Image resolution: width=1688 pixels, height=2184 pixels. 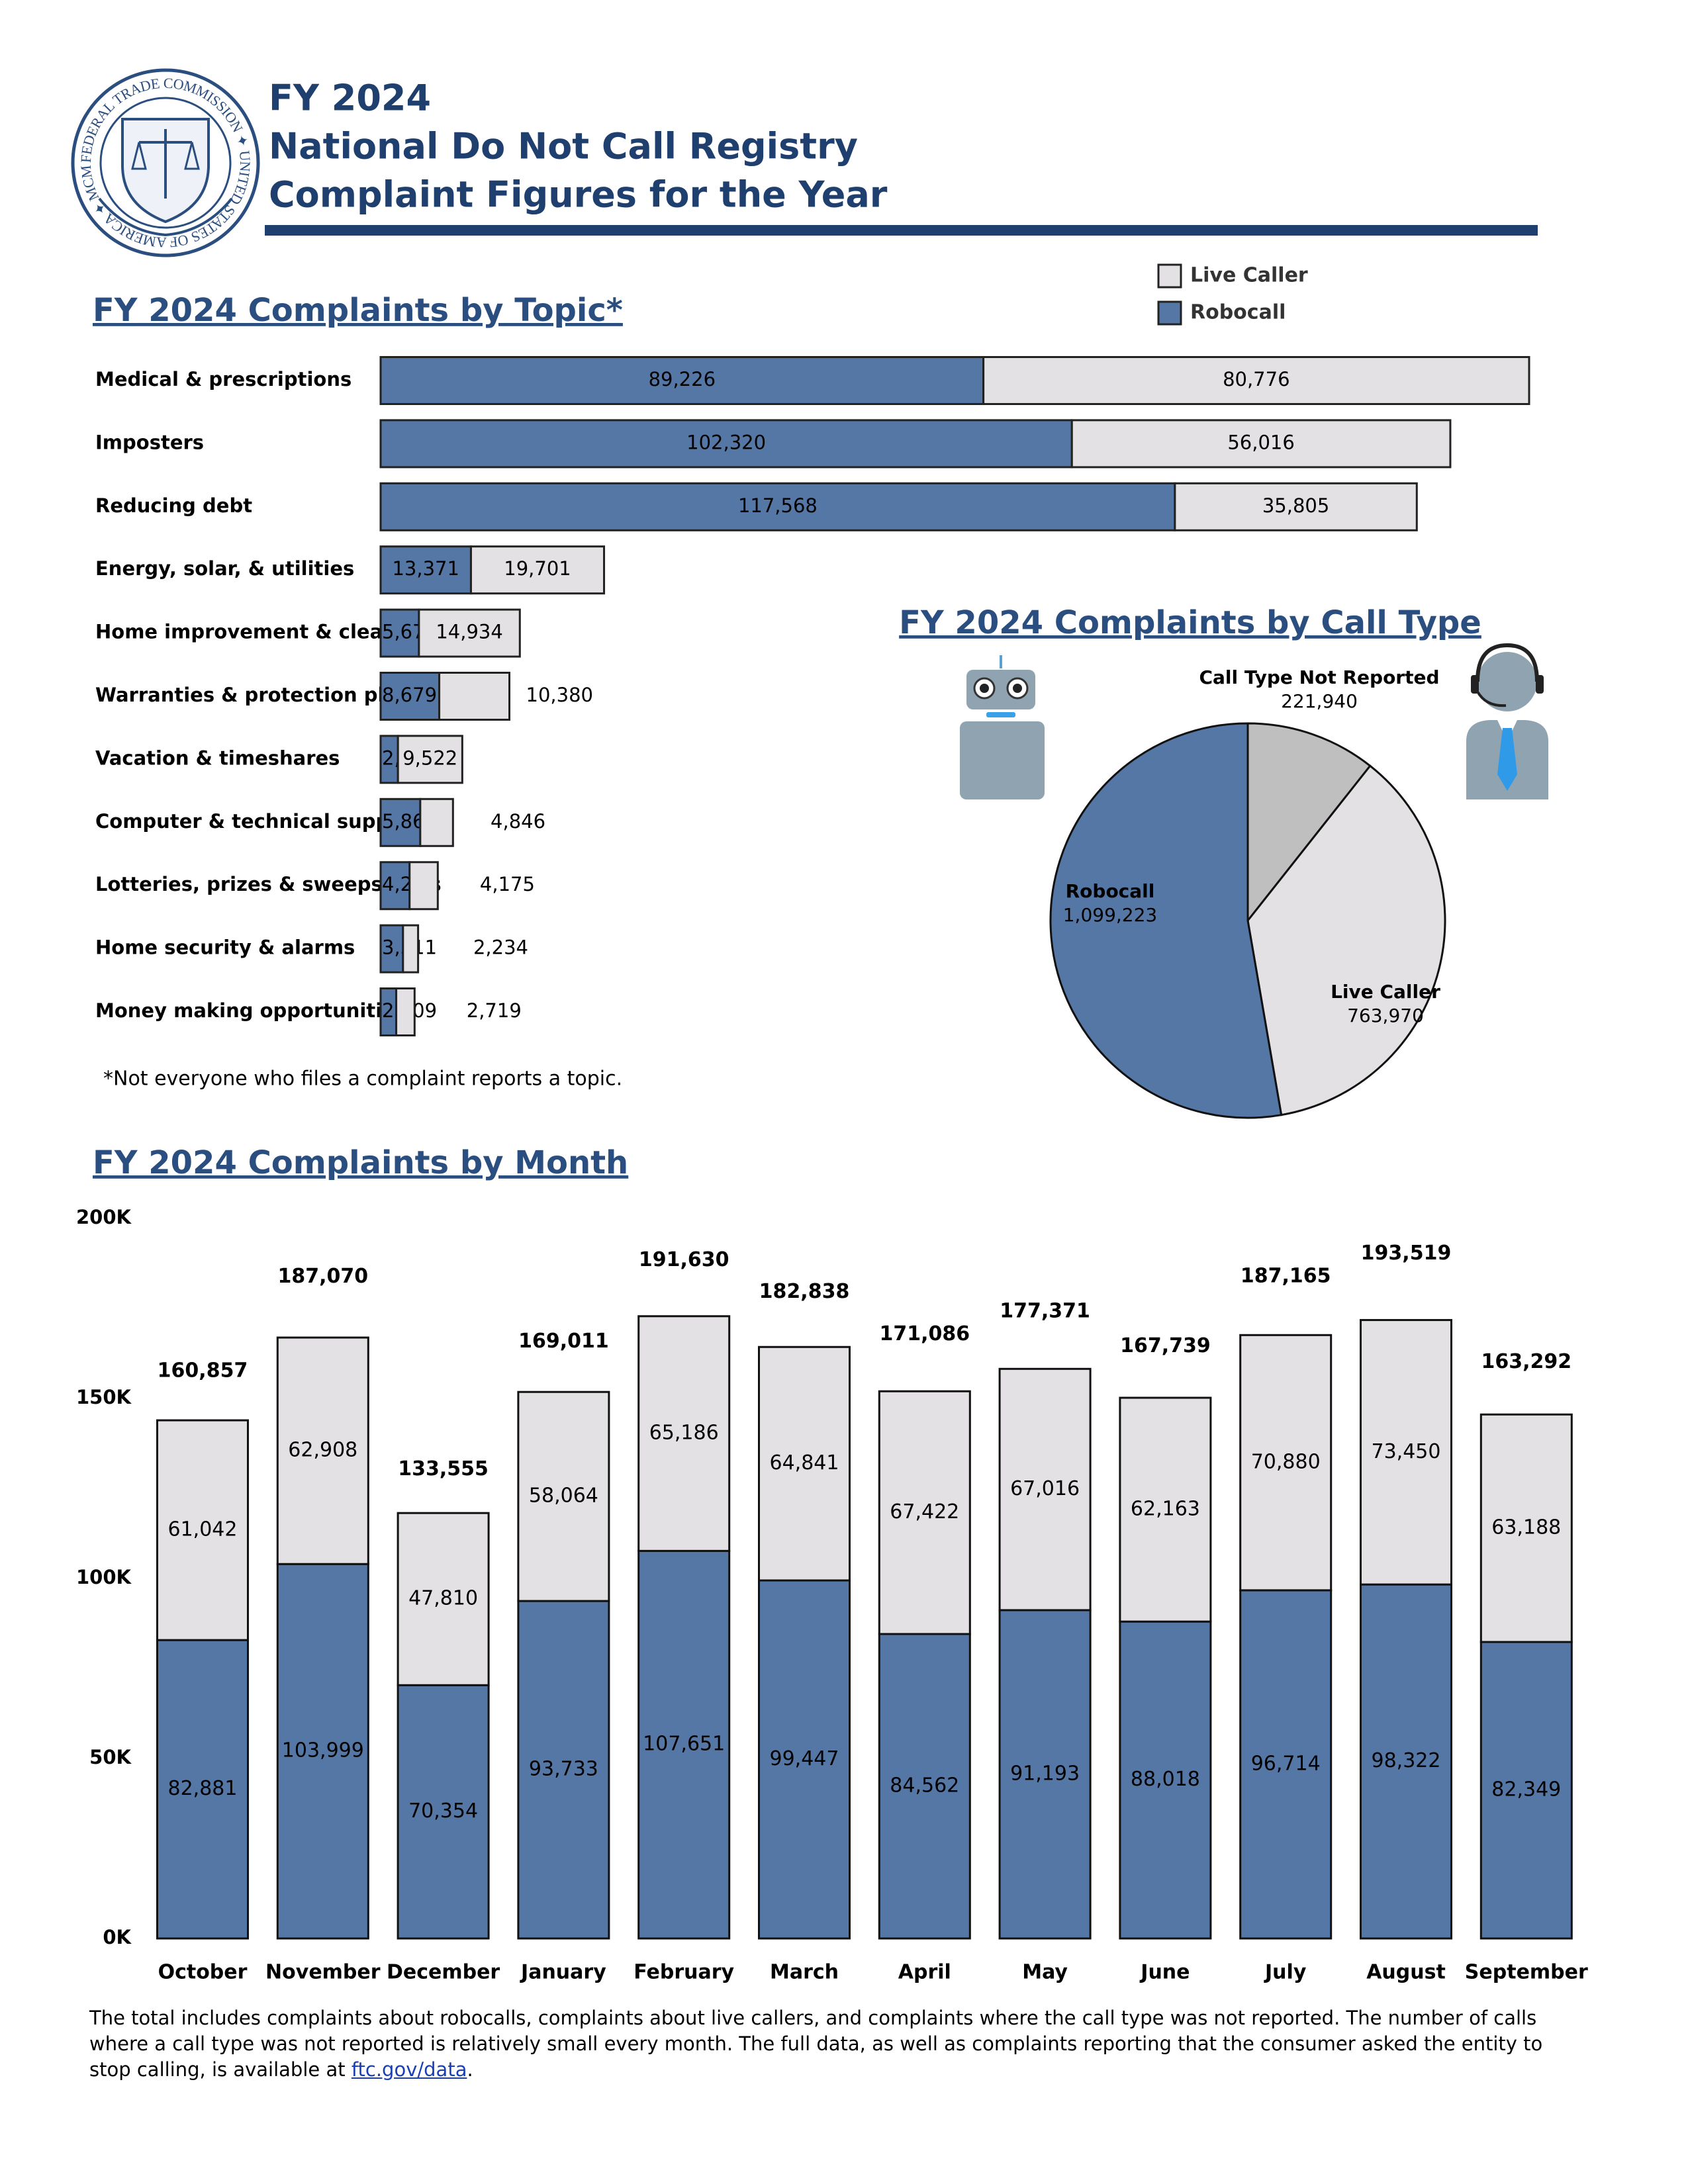 I want to click on title-line: National Do Not Call Registry, so click(x=563, y=146).